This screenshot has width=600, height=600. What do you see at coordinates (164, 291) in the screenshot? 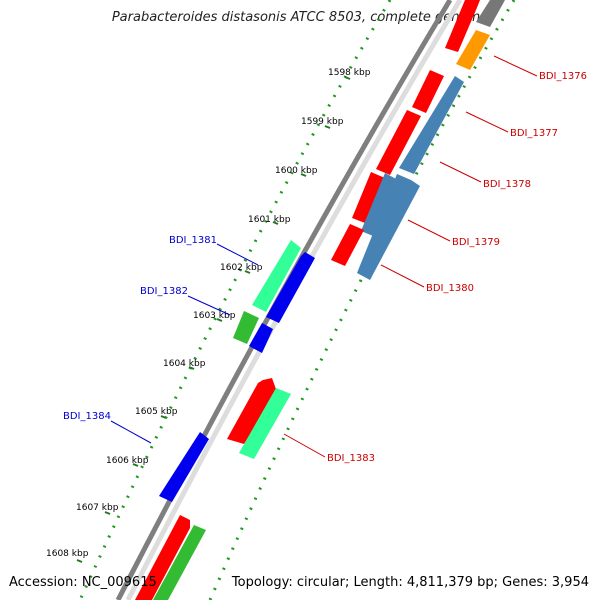
I see `gene-label: BDI_1382` at bounding box center [164, 291].